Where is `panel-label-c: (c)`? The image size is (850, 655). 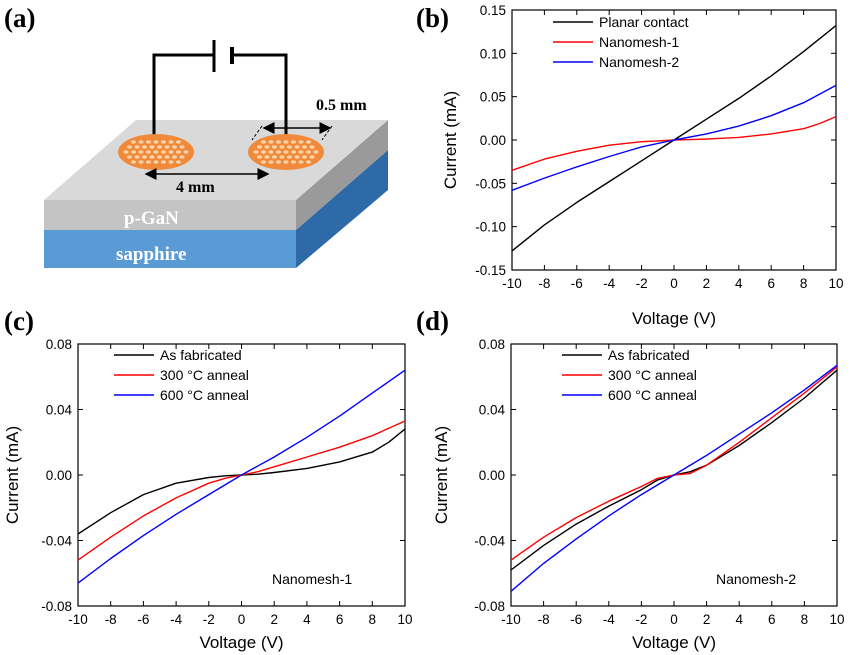 panel-label-c: (c) is located at coordinates (19, 321).